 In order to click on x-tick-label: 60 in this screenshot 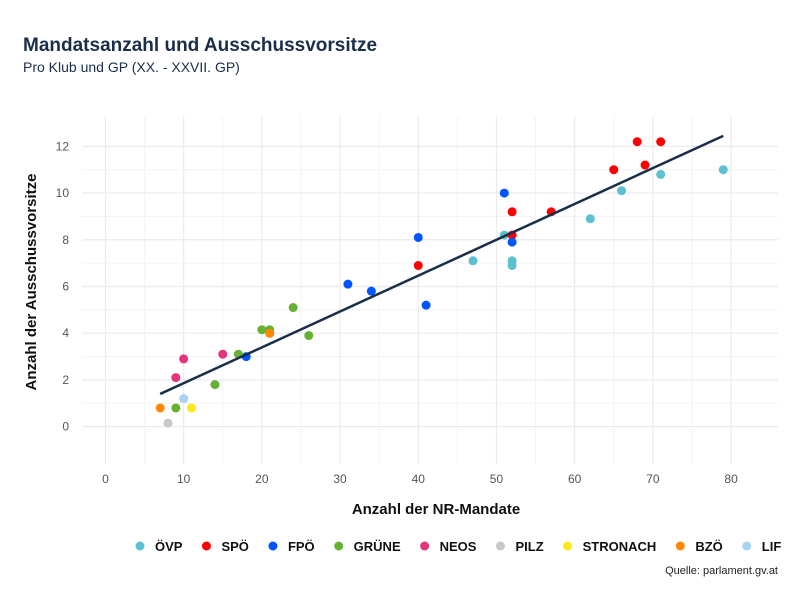, I will do `click(575, 479)`.